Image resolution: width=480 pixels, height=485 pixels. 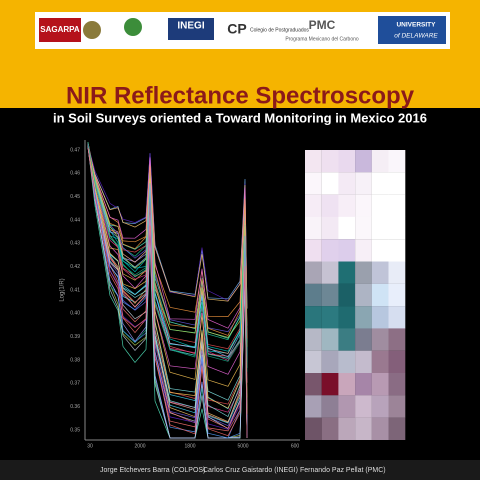 I want to click on y-tick-label: 0.37, so click(x=75, y=384).